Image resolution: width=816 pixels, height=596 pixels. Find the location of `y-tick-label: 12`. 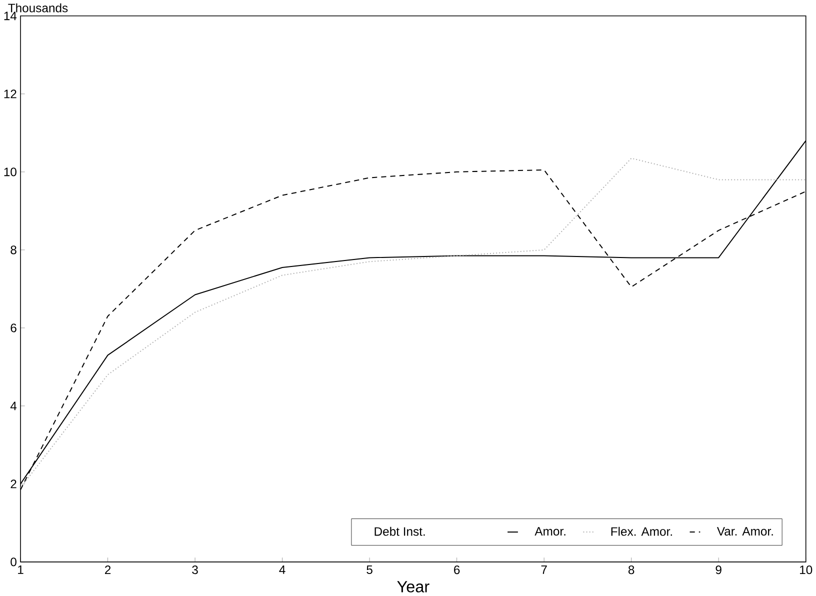

y-tick-label: 12 is located at coordinates (10, 94).